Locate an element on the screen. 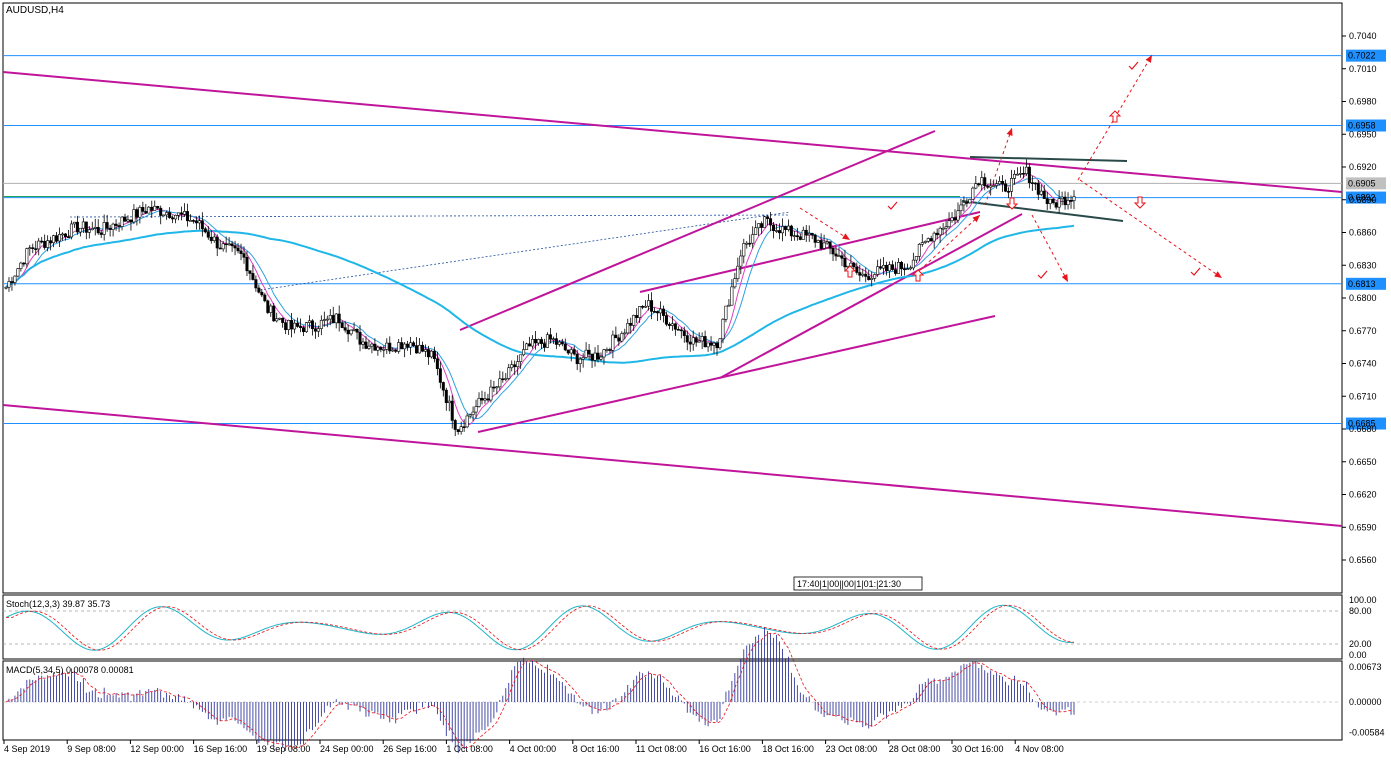  level-badge-label: 0.6905 is located at coordinates (1362, 183).